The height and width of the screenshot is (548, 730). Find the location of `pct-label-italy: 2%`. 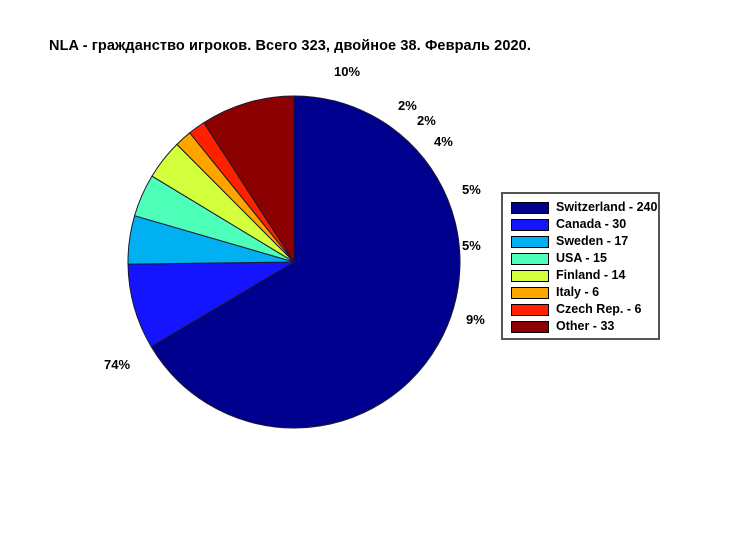

pct-label-italy: 2% is located at coordinates (426, 120).